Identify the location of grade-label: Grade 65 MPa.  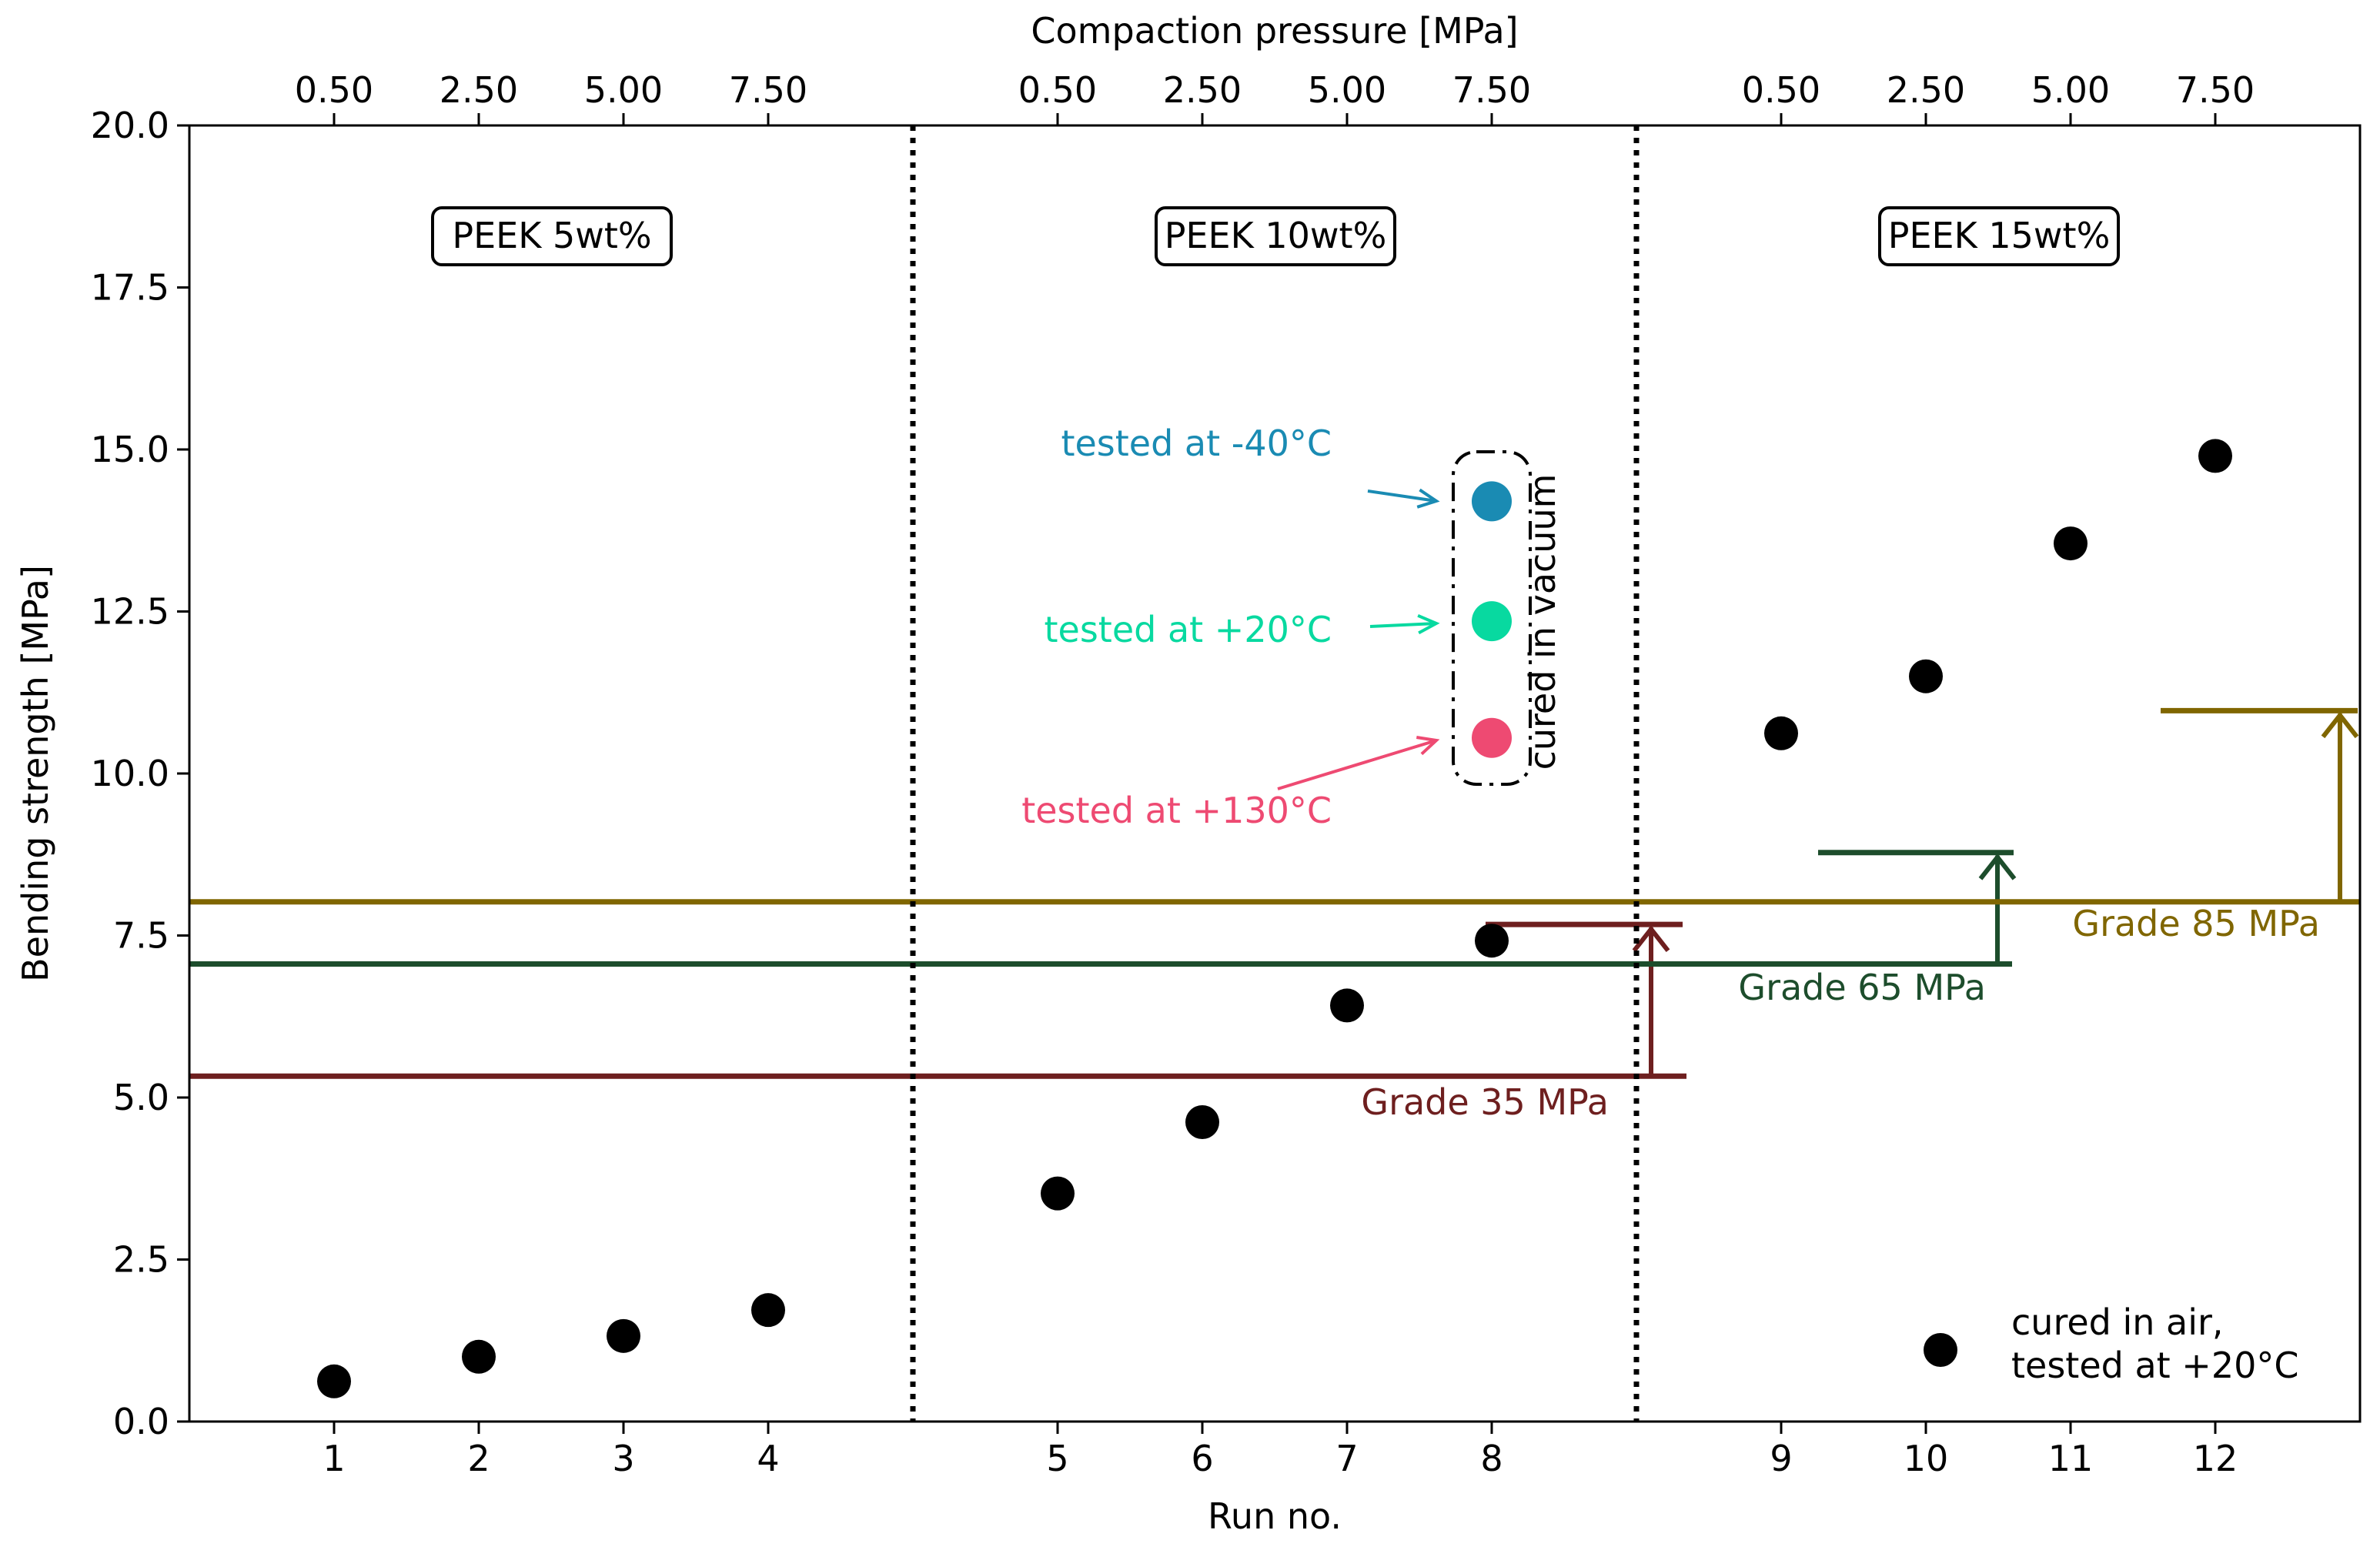
(1862, 987).